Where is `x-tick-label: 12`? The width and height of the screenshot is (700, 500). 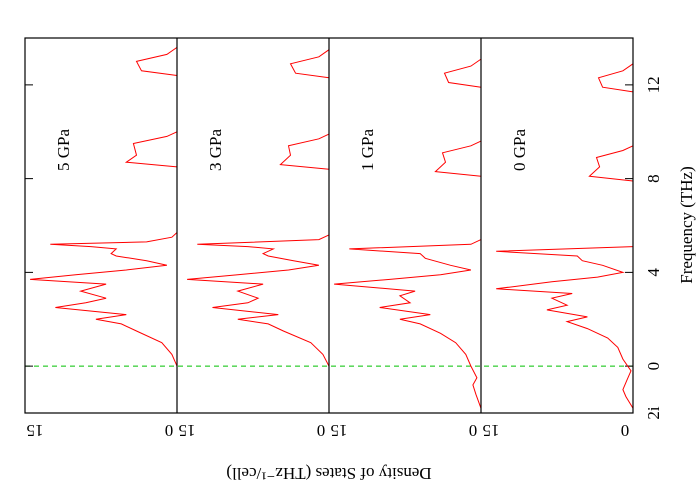 x-tick-label: 12 is located at coordinates (653, 84).